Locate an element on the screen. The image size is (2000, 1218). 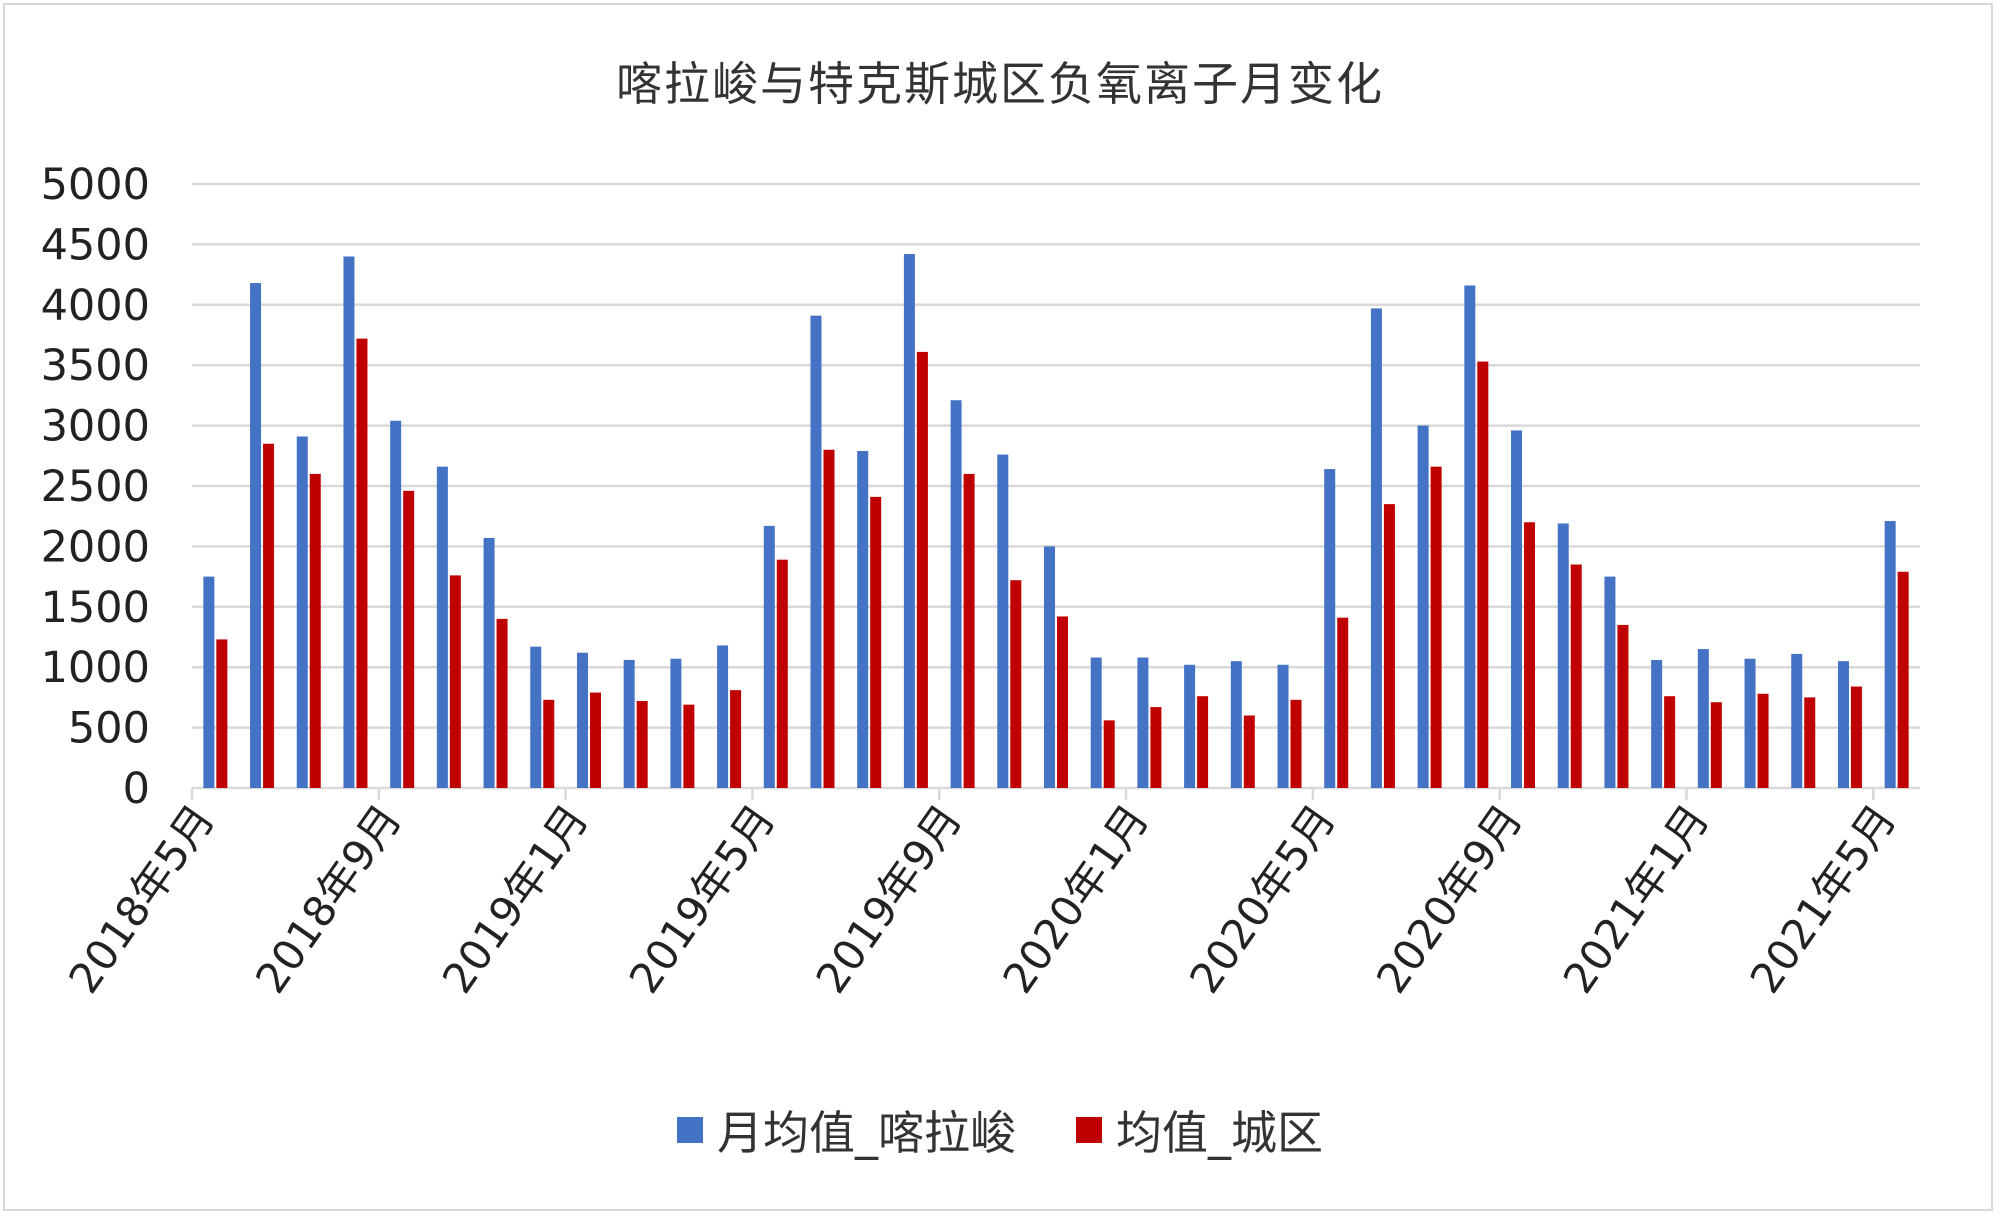
x-tick-label: 2018年5月 is located at coordinates (141, 899).